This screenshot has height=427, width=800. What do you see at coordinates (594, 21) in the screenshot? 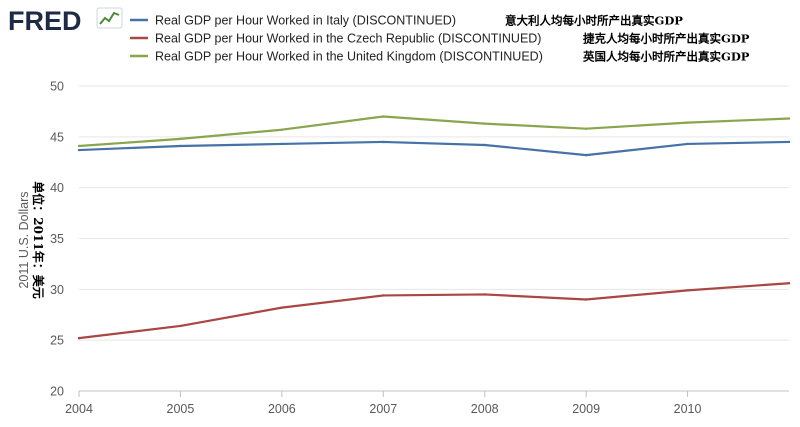
I see `legend-label-cn-1: 意大利人均每小时所产出真实GDP` at bounding box center [594, 21].